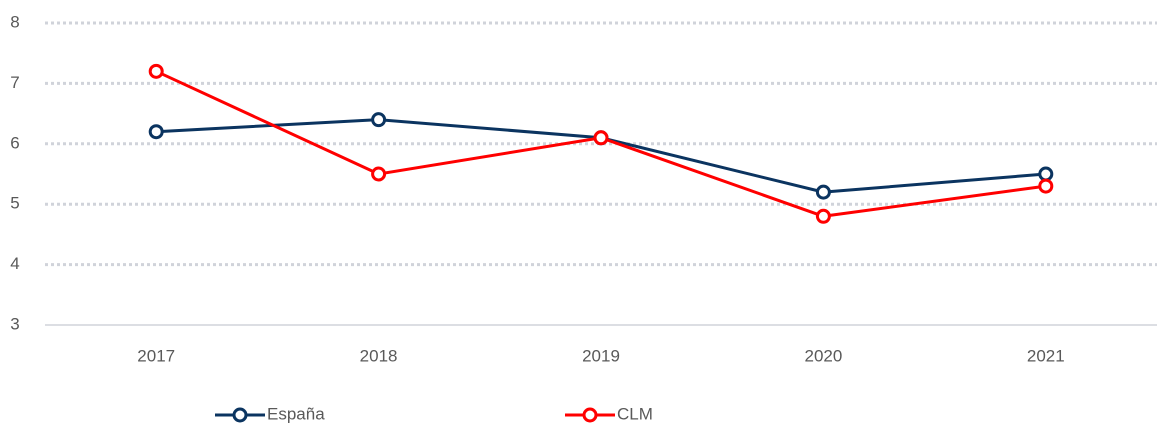  Describe the element at coordinates (296, 413) in the screenshot. I see `legend-label: España` at that location.